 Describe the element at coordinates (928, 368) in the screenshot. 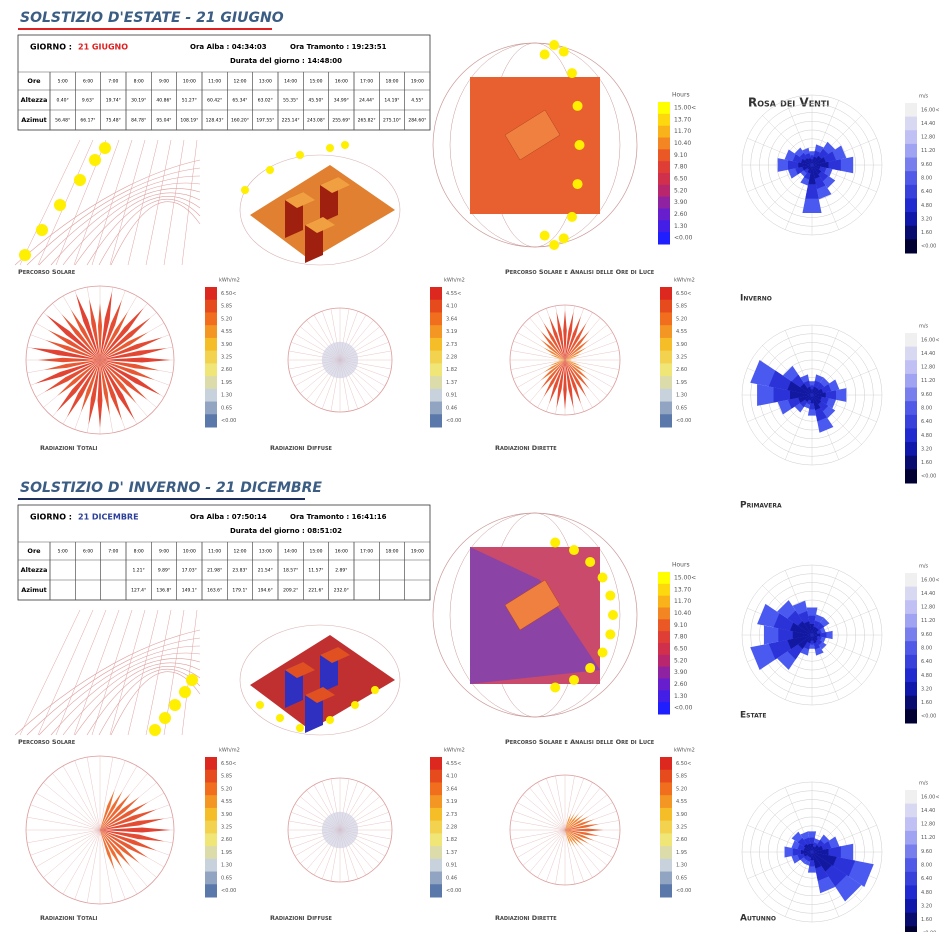

I see `legend-label: 12.80` at that location.